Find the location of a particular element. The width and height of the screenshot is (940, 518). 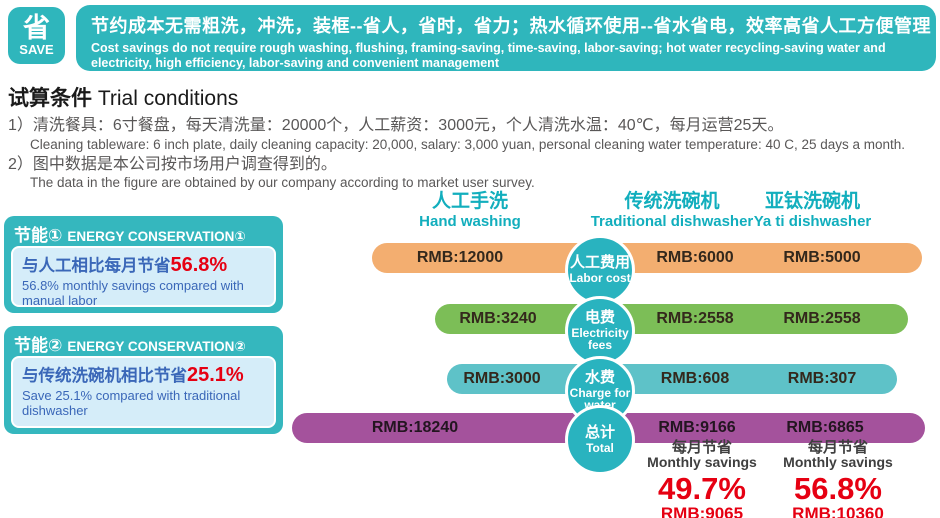

category-badge-total: 总计 Total is located at coordinates (600, 440).